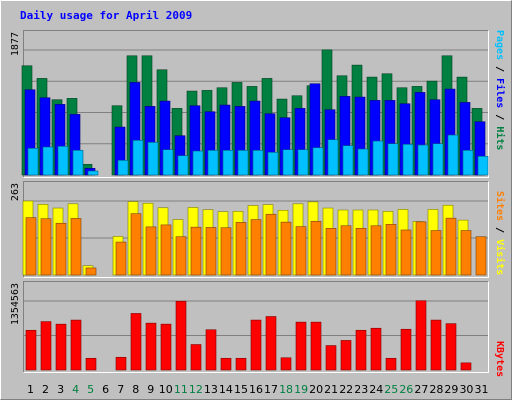 Image resolution: width=512 pixels, height=400 pixels. I want to click on x-day-label: 5, so click(90, 389).